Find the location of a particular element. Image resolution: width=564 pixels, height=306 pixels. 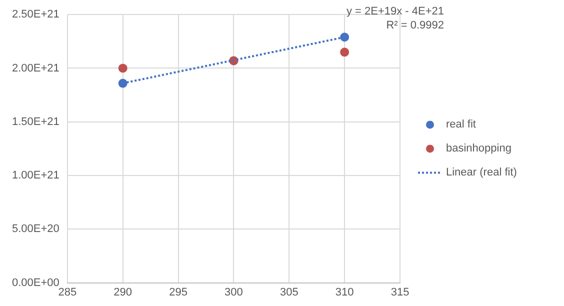

annotation: y = 2E+19x - 4E+21 is located at coordinates (395, 12).